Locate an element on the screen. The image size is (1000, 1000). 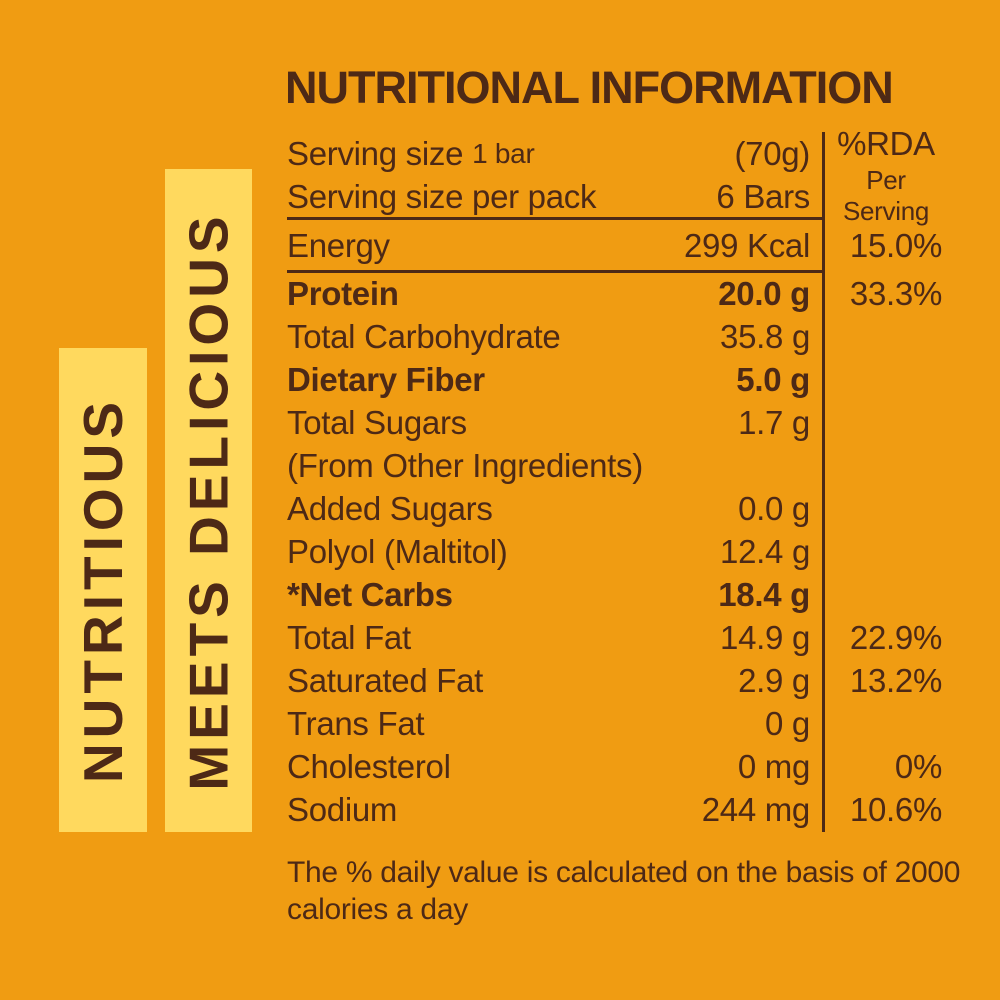
nutrient-row-left: *Net Carbs 18.4 g is located at coordinates (554, 595).